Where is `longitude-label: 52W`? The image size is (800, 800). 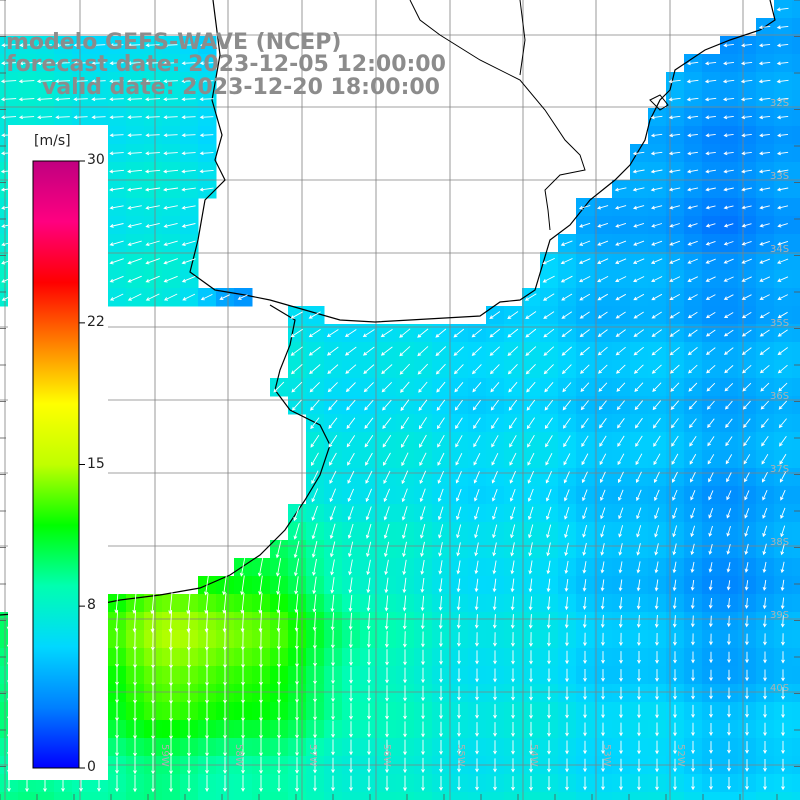 longitude-label: 52W is located at coordinates (680, 755).